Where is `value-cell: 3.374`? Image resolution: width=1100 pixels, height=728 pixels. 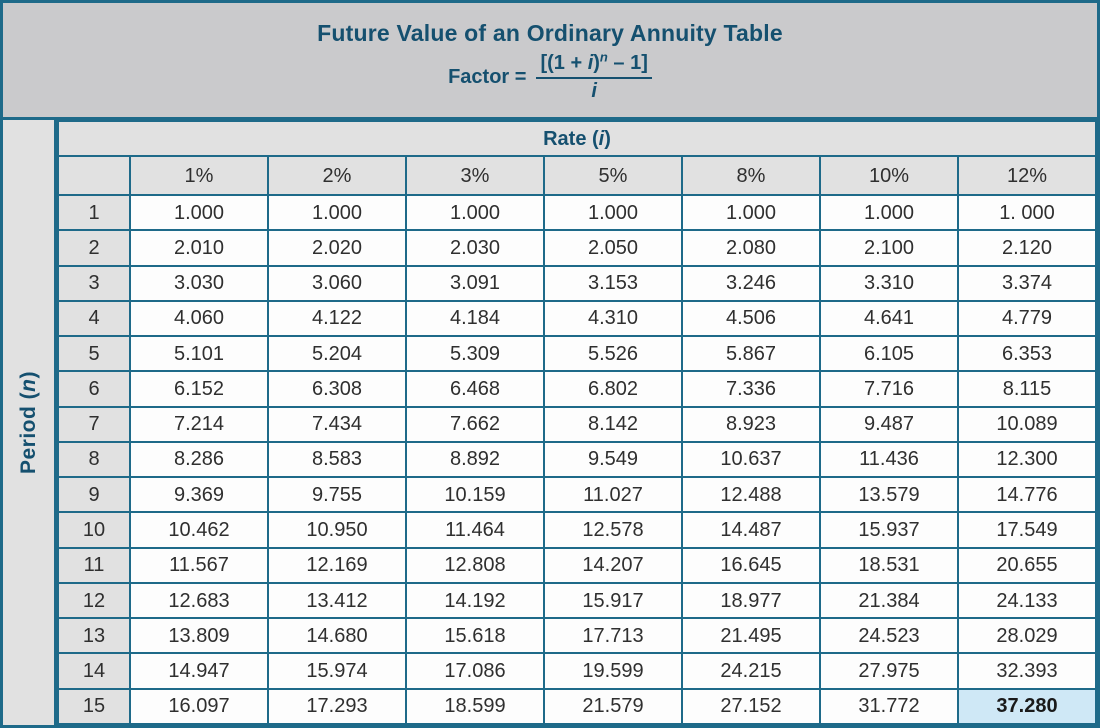 value-cell: 3.374 is located at coordinates (1027, 283).